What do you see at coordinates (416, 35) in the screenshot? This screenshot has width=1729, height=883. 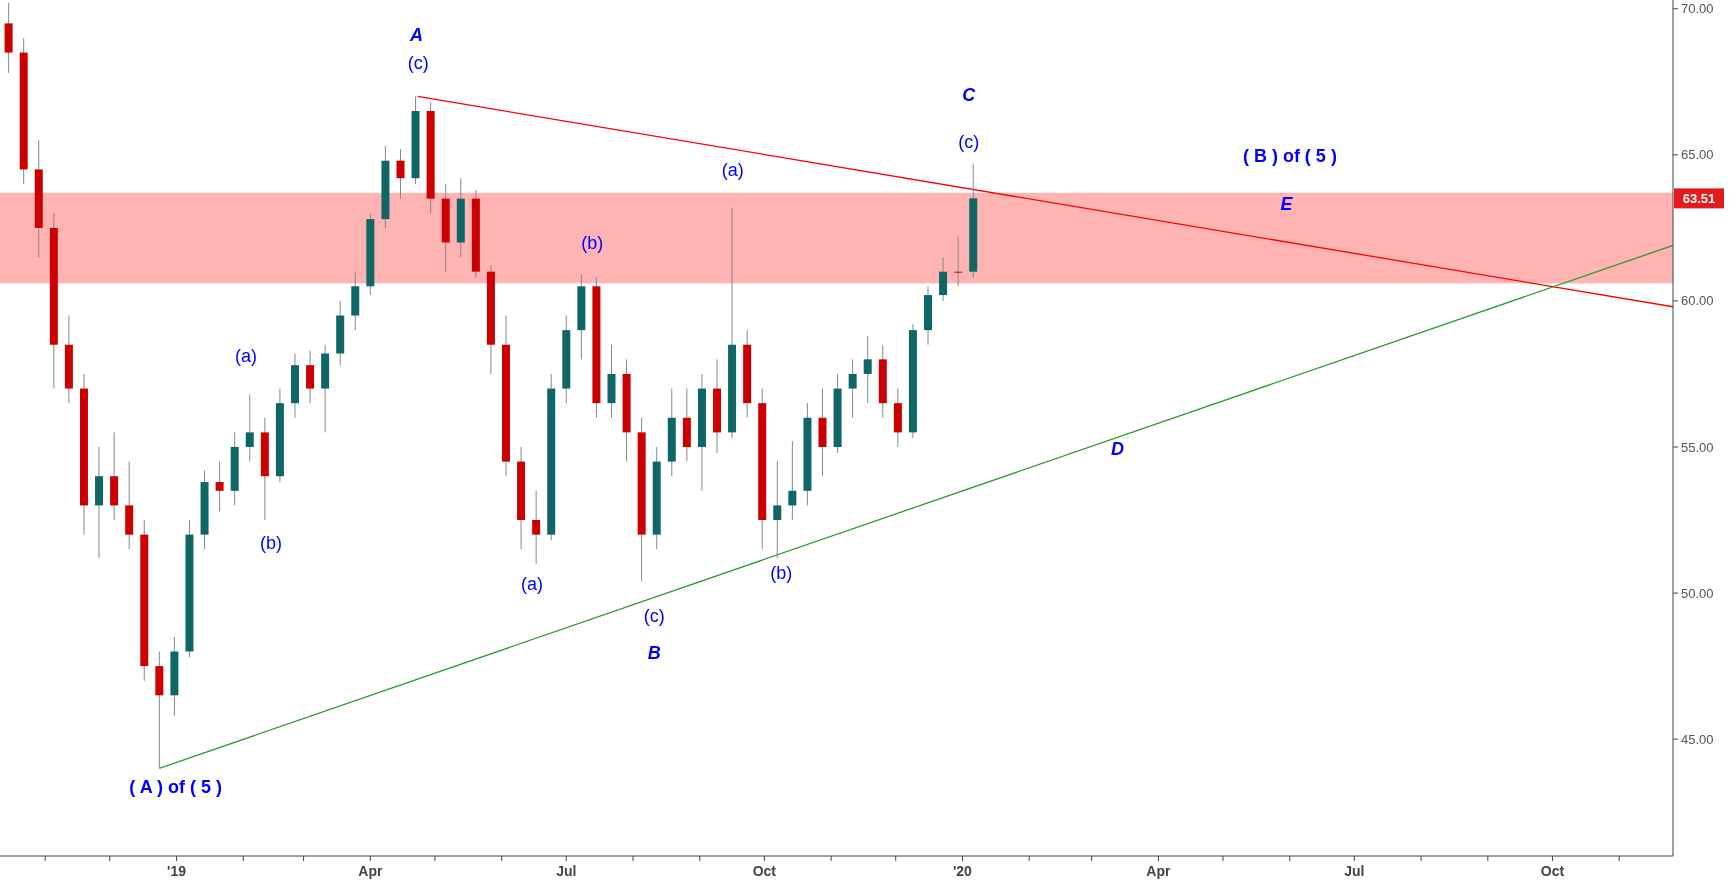 I see `annotation: A` at bounding box center [416, 35].